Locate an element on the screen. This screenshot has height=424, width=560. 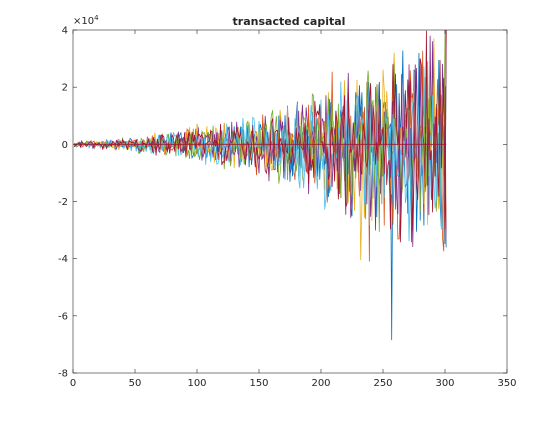
y-tick-label: 2 is located at coordinates (65, 88).